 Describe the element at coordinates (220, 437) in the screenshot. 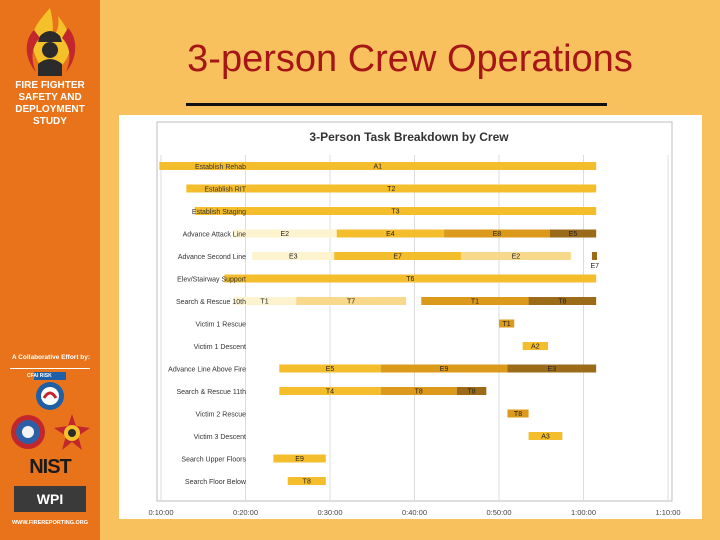

I see `y-category-label: Victim 3 Descent` at that location.